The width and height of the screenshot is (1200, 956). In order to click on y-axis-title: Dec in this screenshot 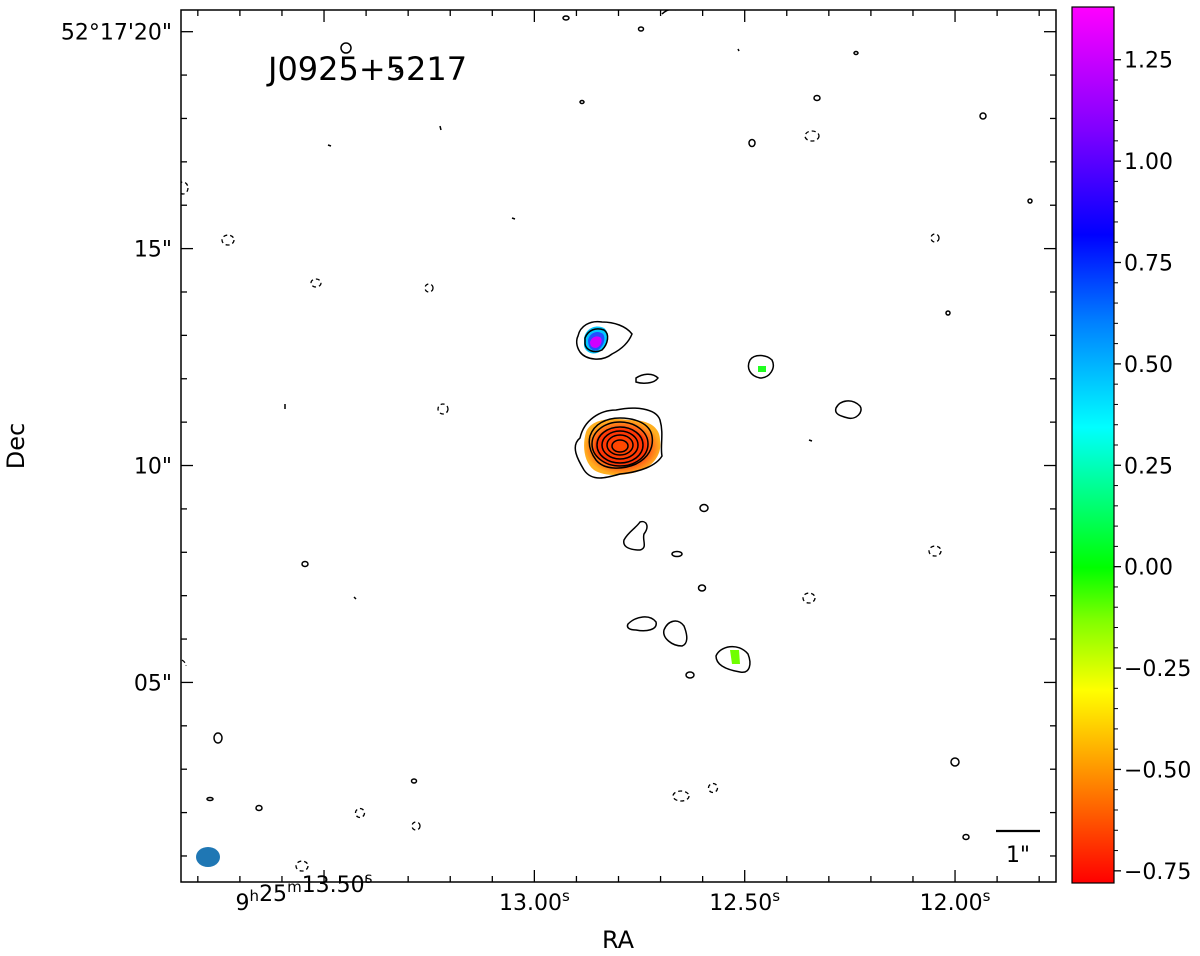, I will do `click(16, 446)`.